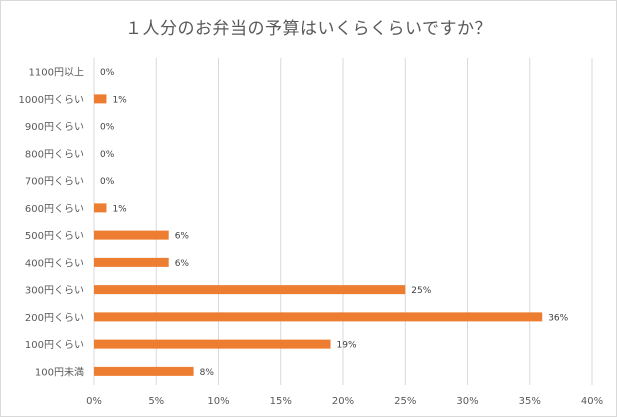  I want to click on category-label: 500円くらい, so click(54, 236).